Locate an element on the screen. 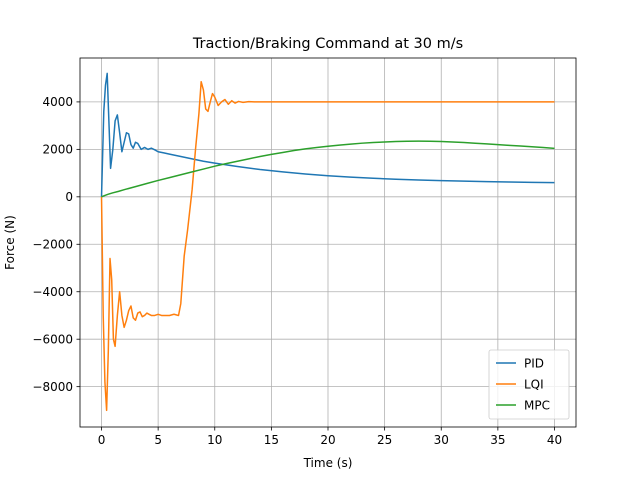 The width and height of the screenshot is (640, 480). x-axis-label: Time (s) is located at coordinates (328, 463).